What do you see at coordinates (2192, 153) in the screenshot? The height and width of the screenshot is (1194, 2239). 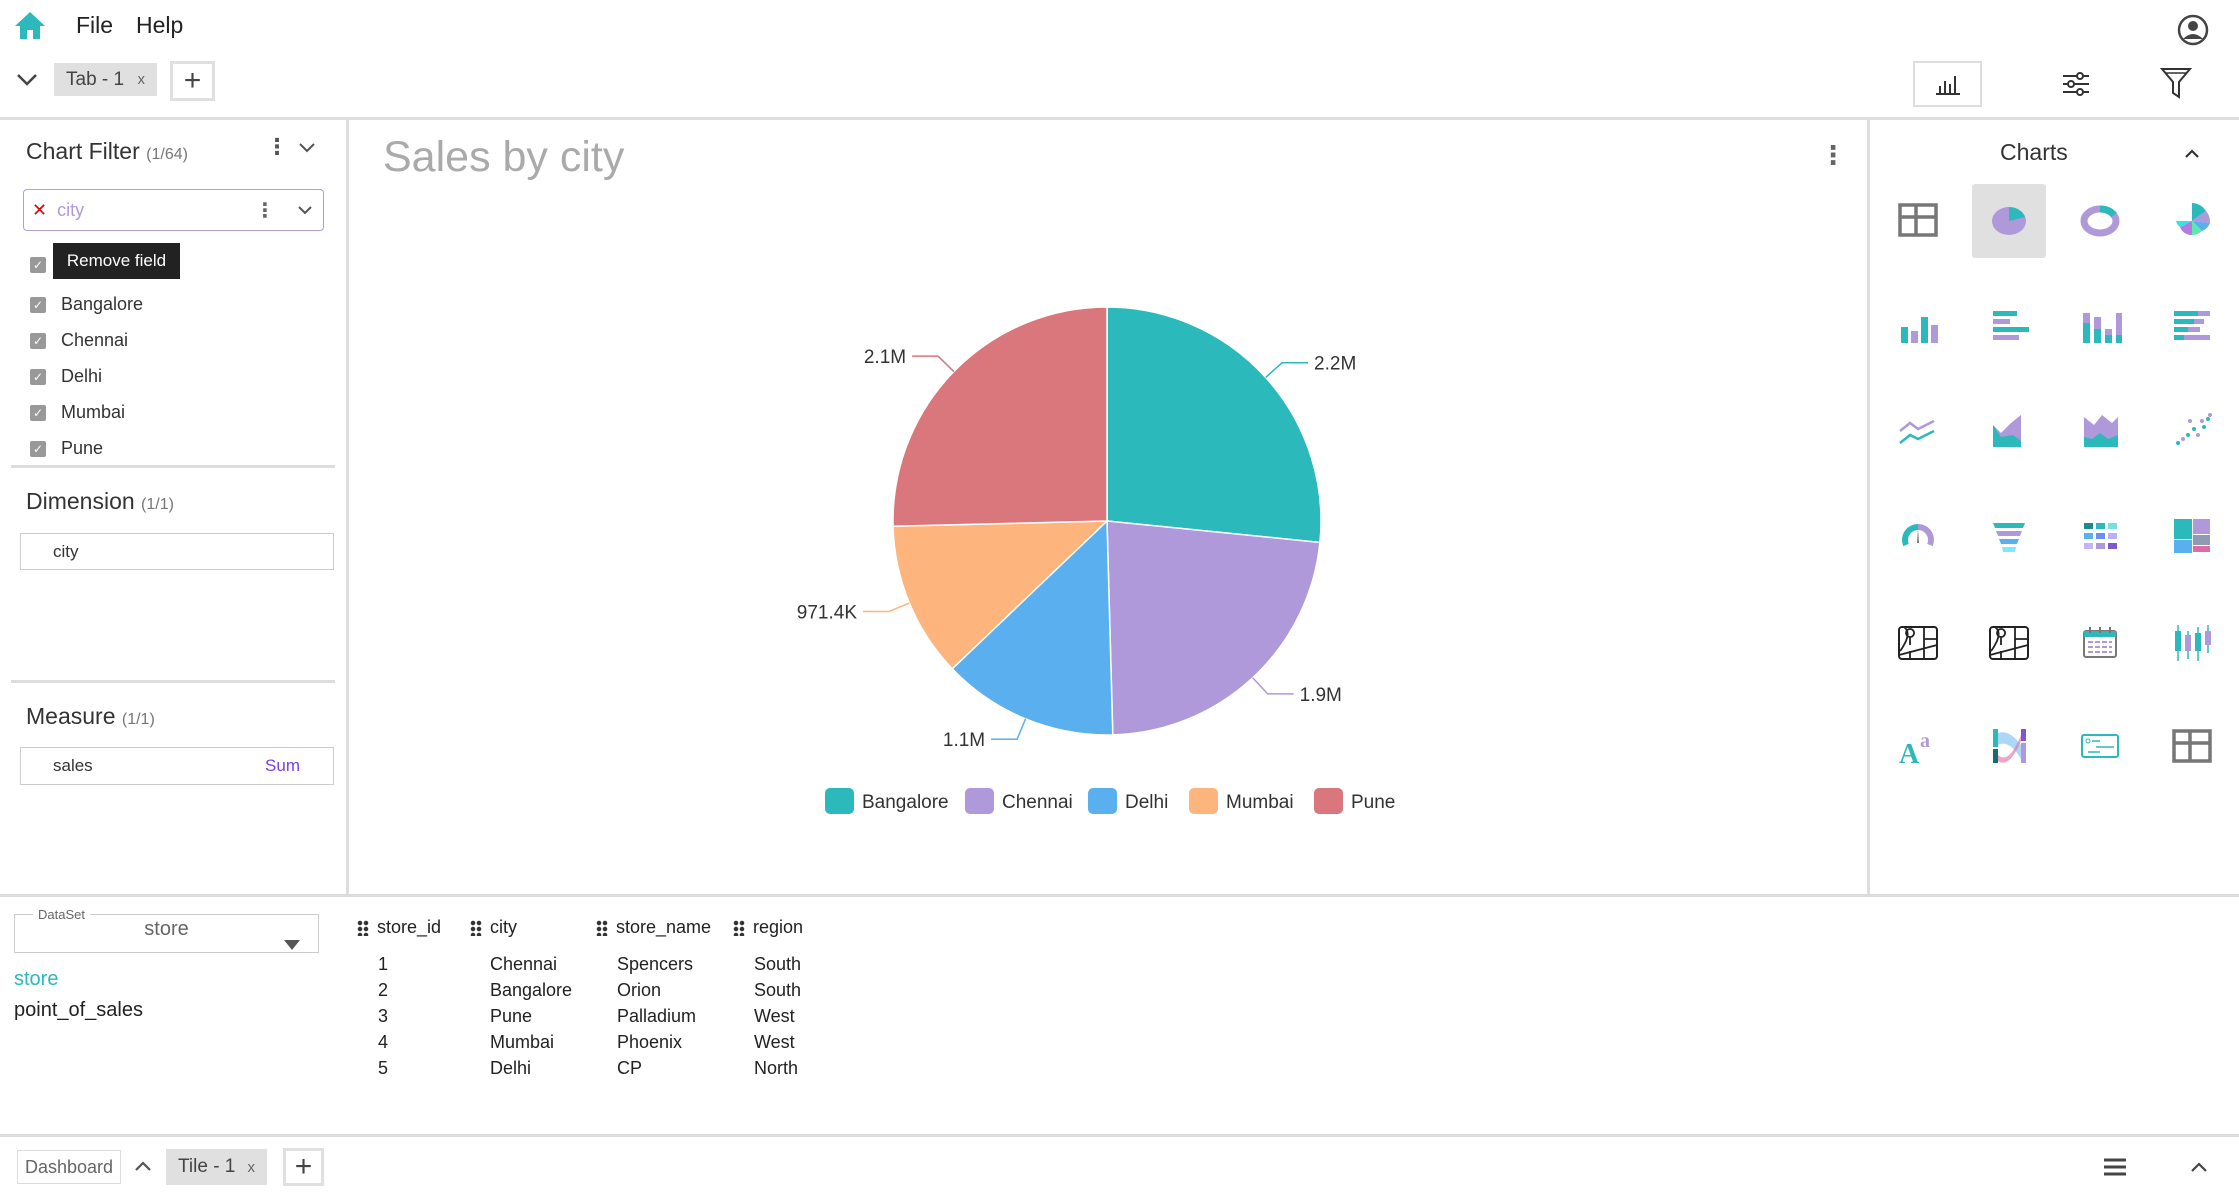 I see `collapse-charts-icon` at bounding box center [2192, 153].